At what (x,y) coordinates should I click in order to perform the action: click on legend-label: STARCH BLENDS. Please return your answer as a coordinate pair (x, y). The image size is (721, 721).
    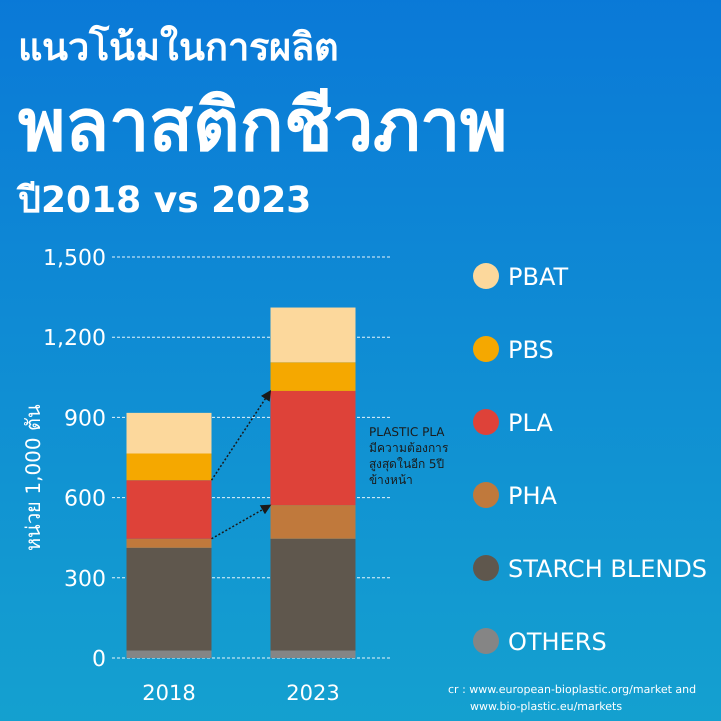
    Looking at the image, I should click on (608, 569).